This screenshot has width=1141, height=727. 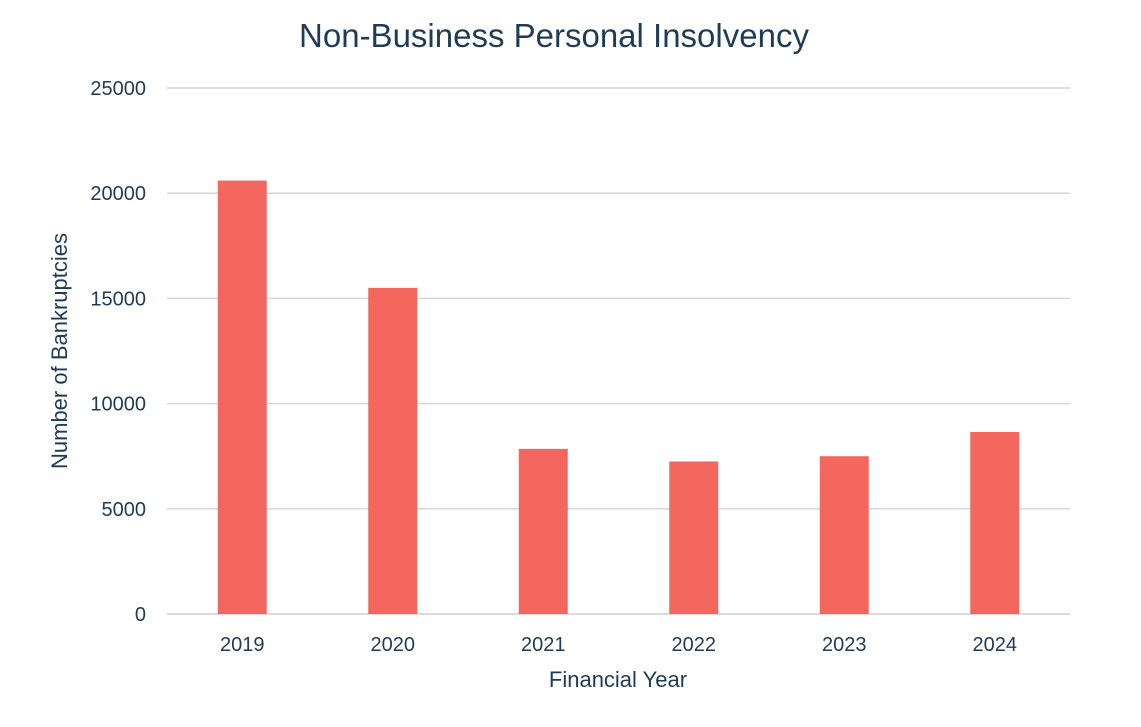 What do you see at coordinates (995, 523) in the screenshot?
I see `bar-2024` at bounding box center [995, 523].